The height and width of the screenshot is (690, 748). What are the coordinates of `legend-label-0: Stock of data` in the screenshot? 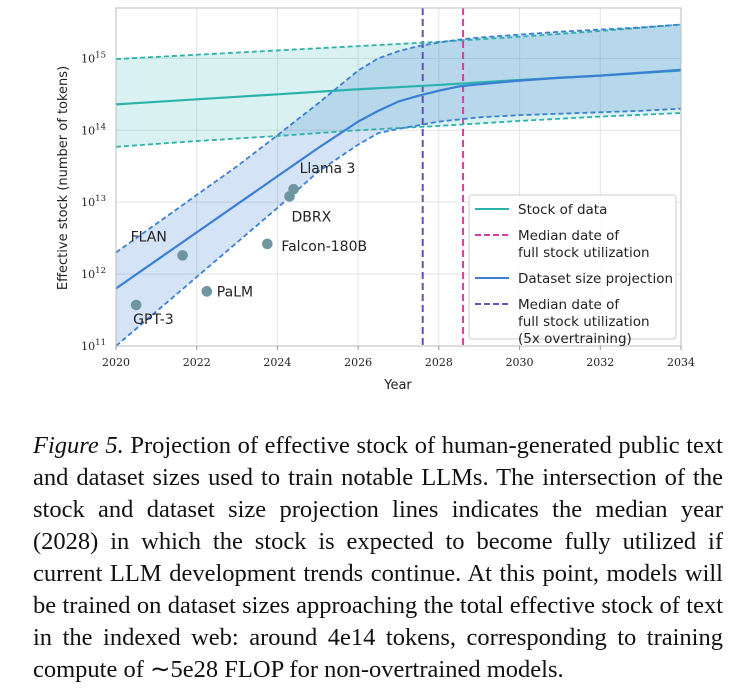 It's located at (562, 210).